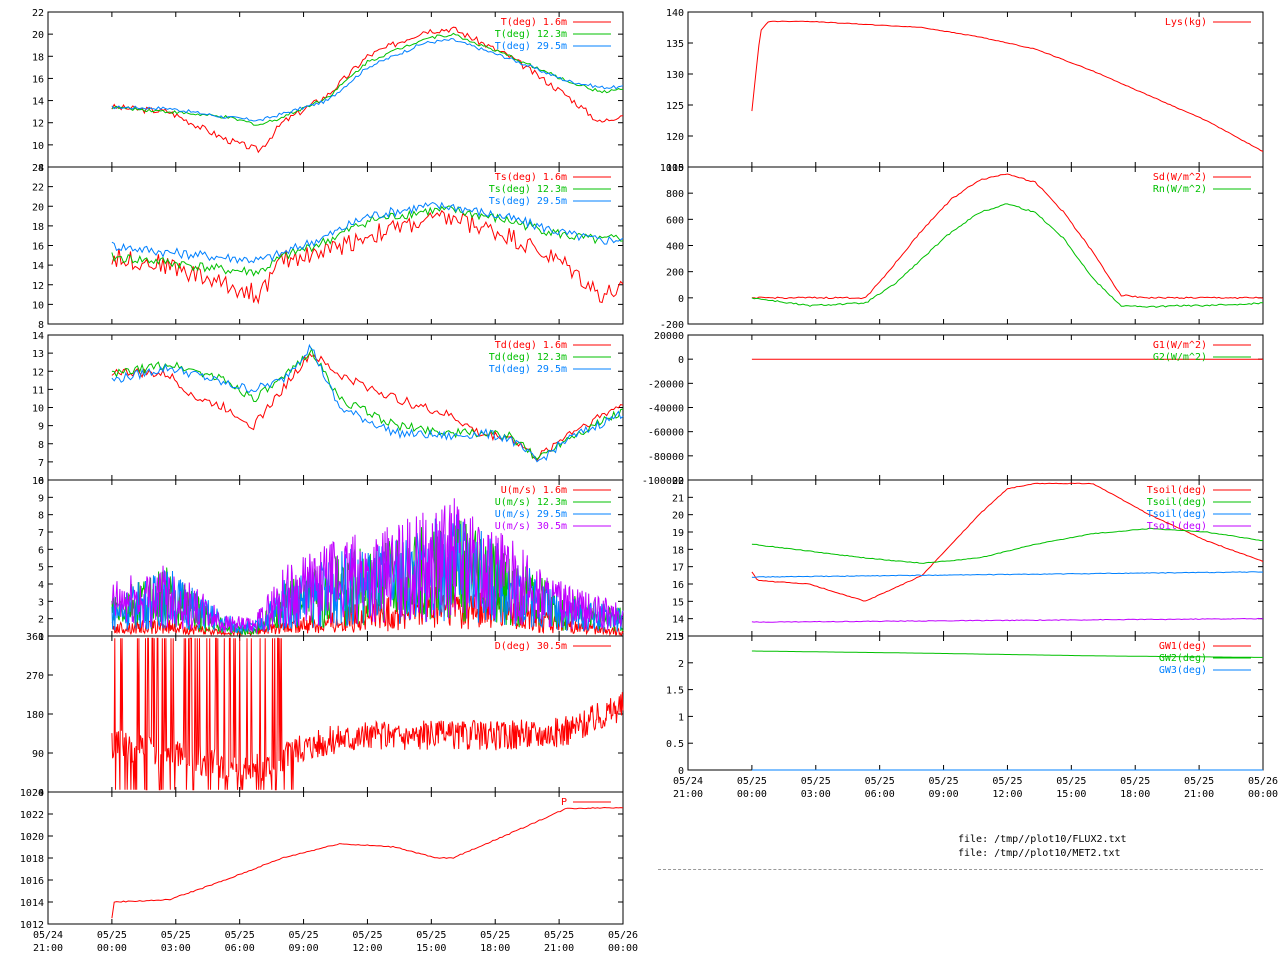  Describe the element at coordinates (1186, 22) in the screenshot. I see `legend-label: Lys(kg)` at that location.